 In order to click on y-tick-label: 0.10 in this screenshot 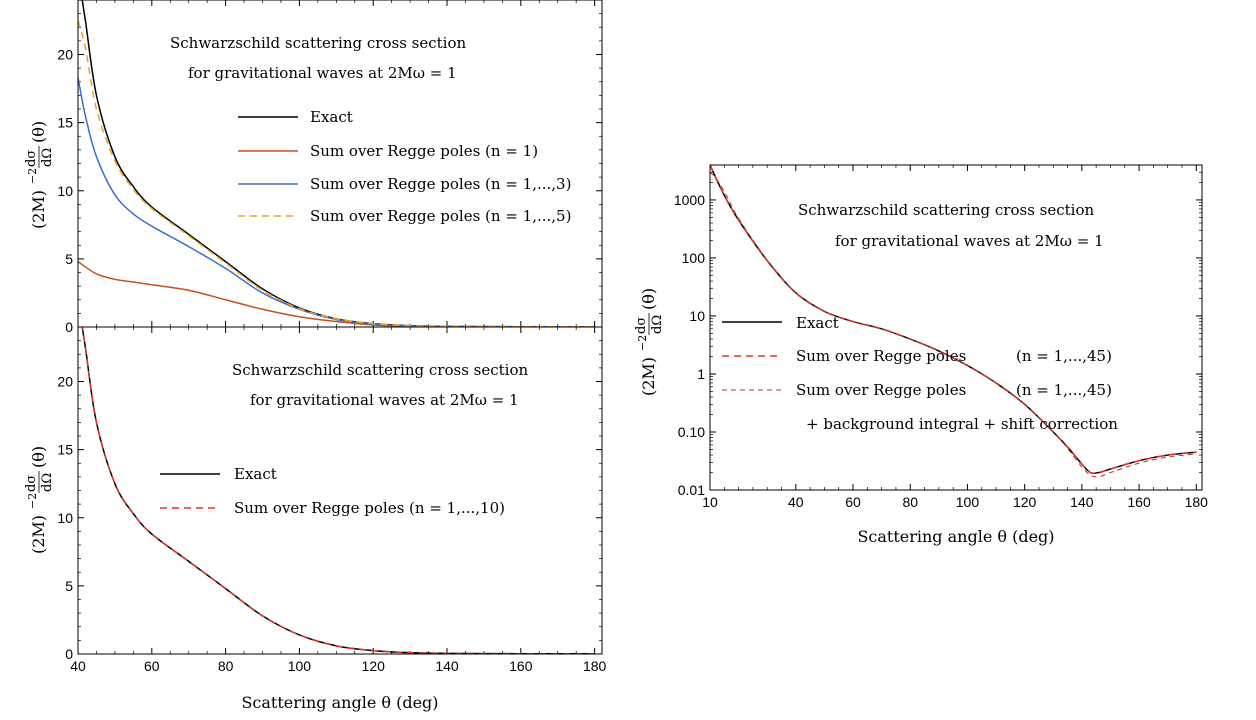, I will do `click(691, 432)`.